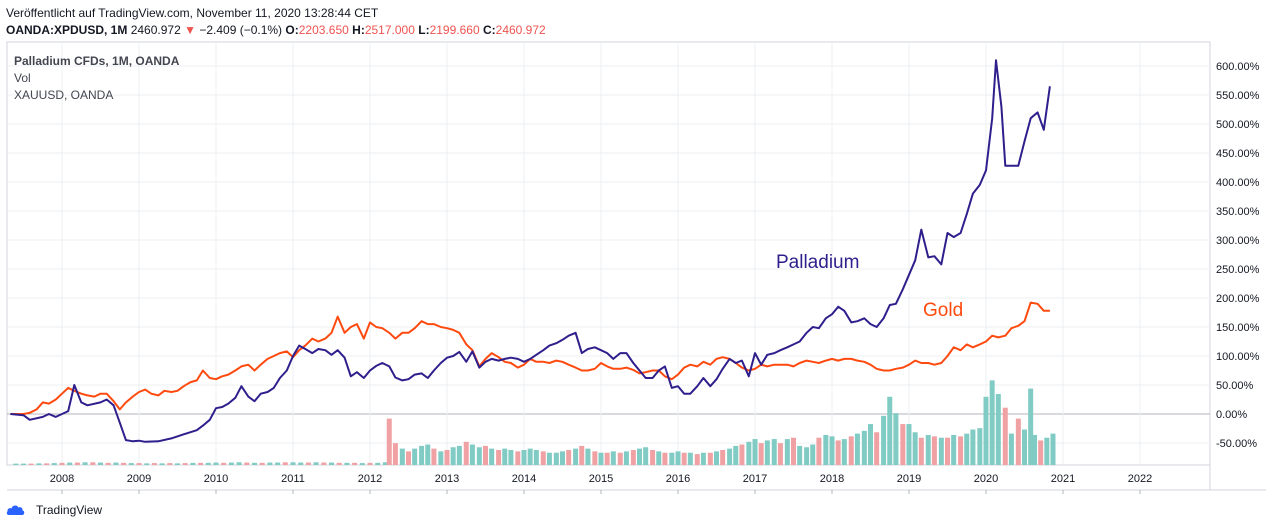 This screenshot has height=529, width=1274. Describe the element at coordinates (97, 61) in the screenshot. I see `legend-main-series: Palladium CFDs, 1M, OANDA` at that location.